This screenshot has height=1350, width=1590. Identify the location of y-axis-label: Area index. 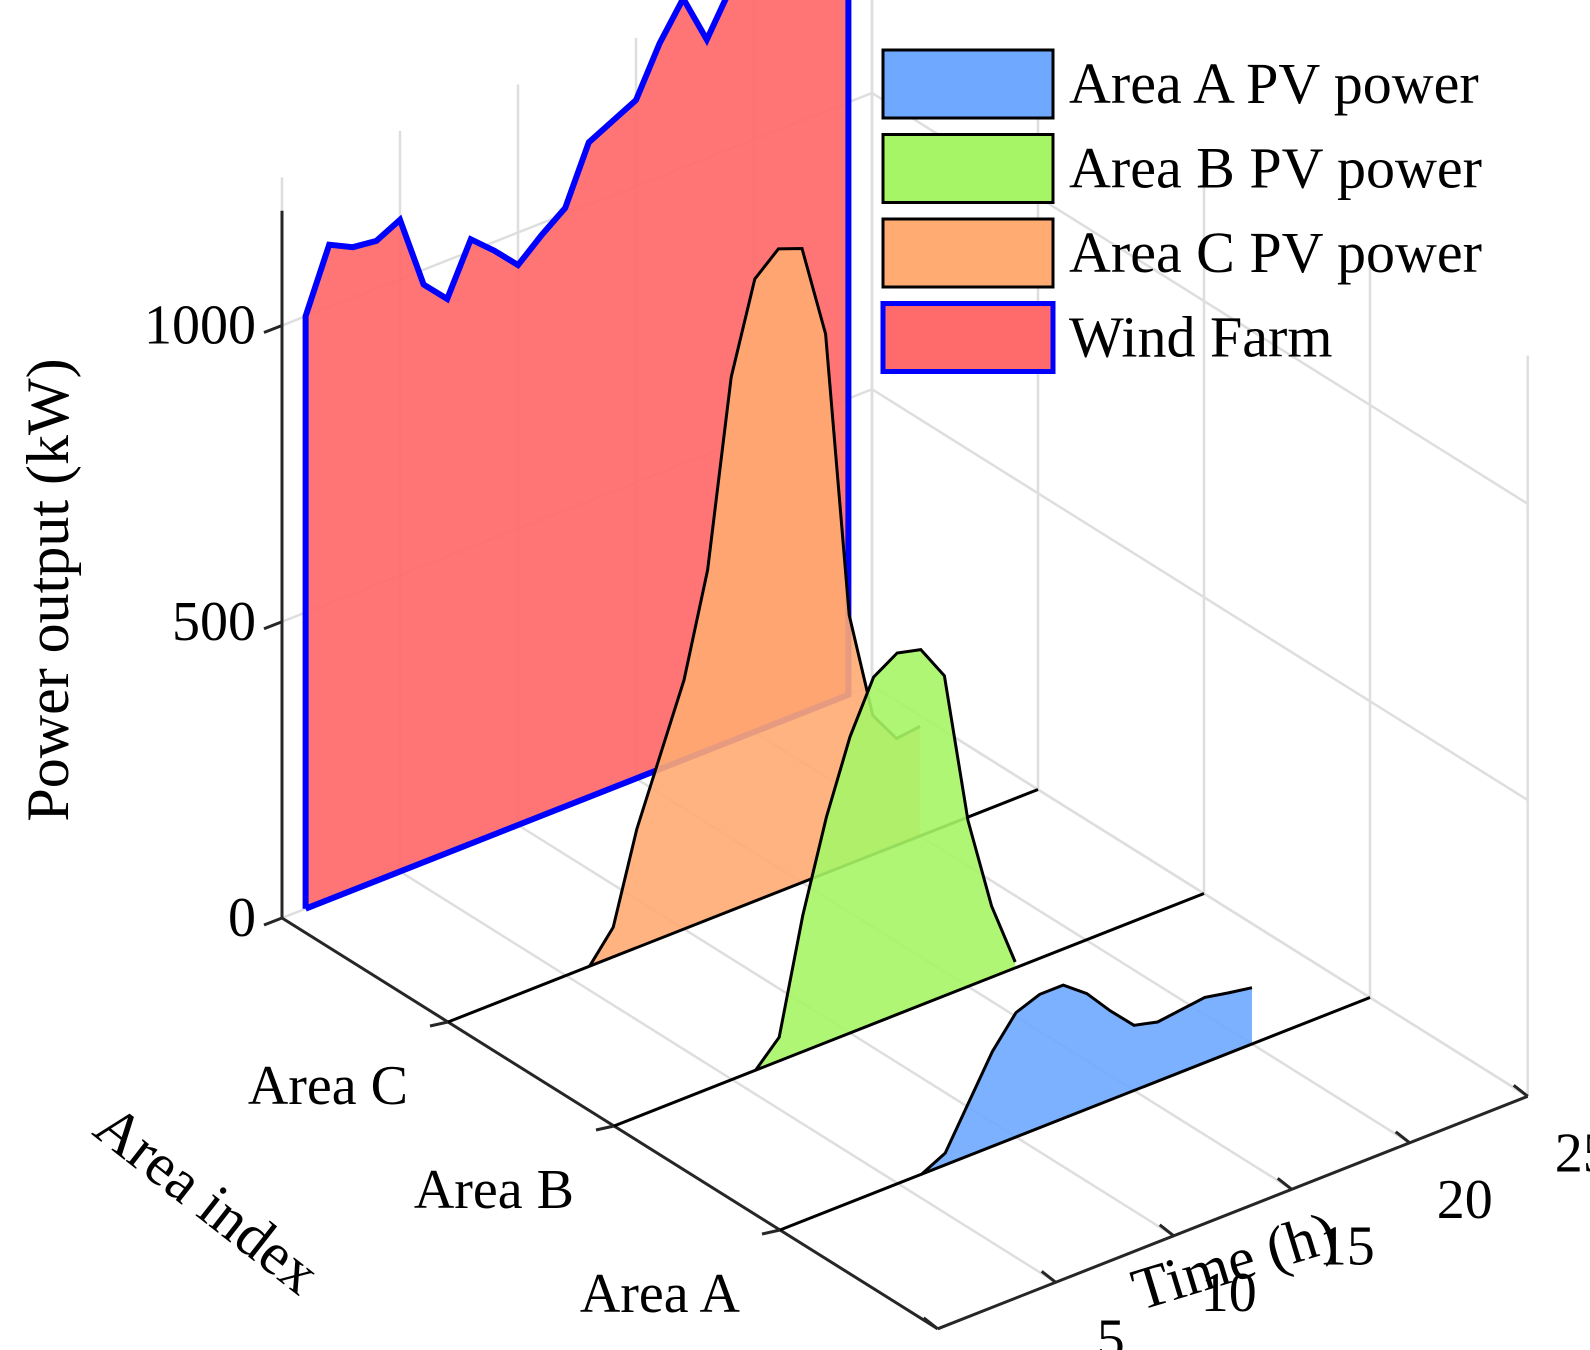
(207, 1199).